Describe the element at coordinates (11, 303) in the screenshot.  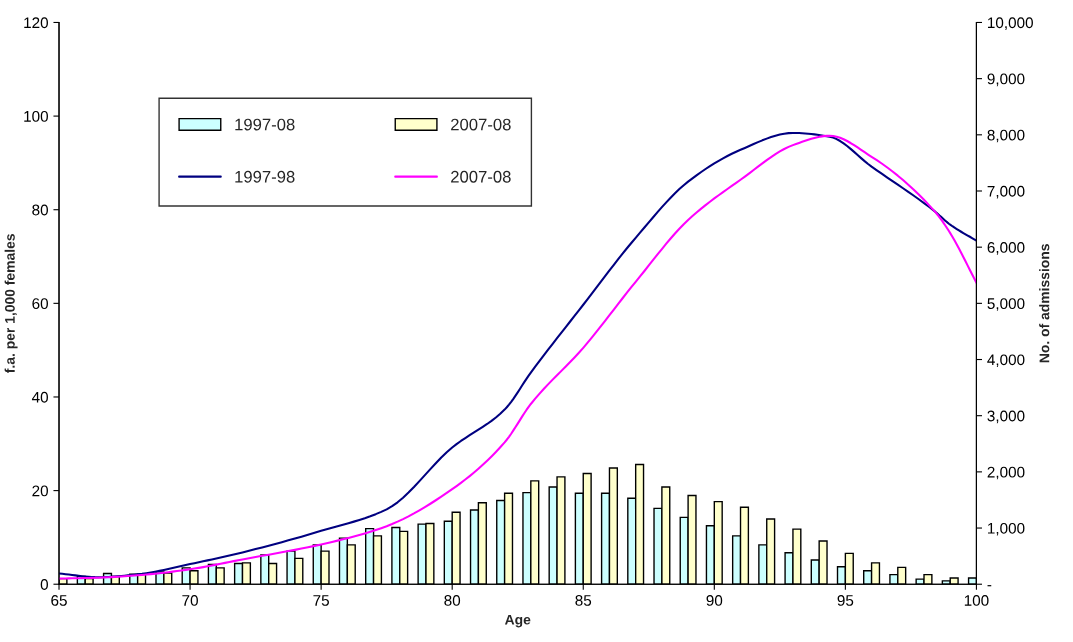
I see `y-axis-title: f.a. per 1,000 females` at that location.